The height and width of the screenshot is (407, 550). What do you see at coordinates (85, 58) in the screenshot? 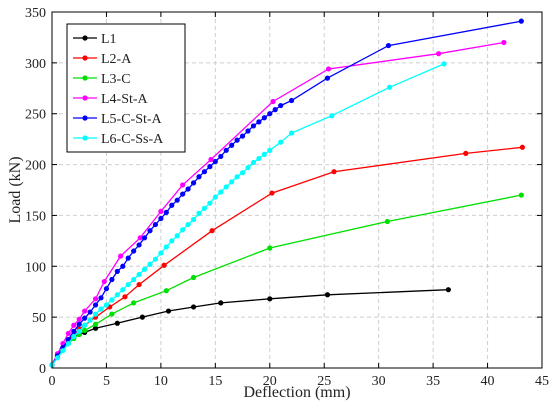
I see `legend-marker-l2-a` at bounding box center [85, 58].